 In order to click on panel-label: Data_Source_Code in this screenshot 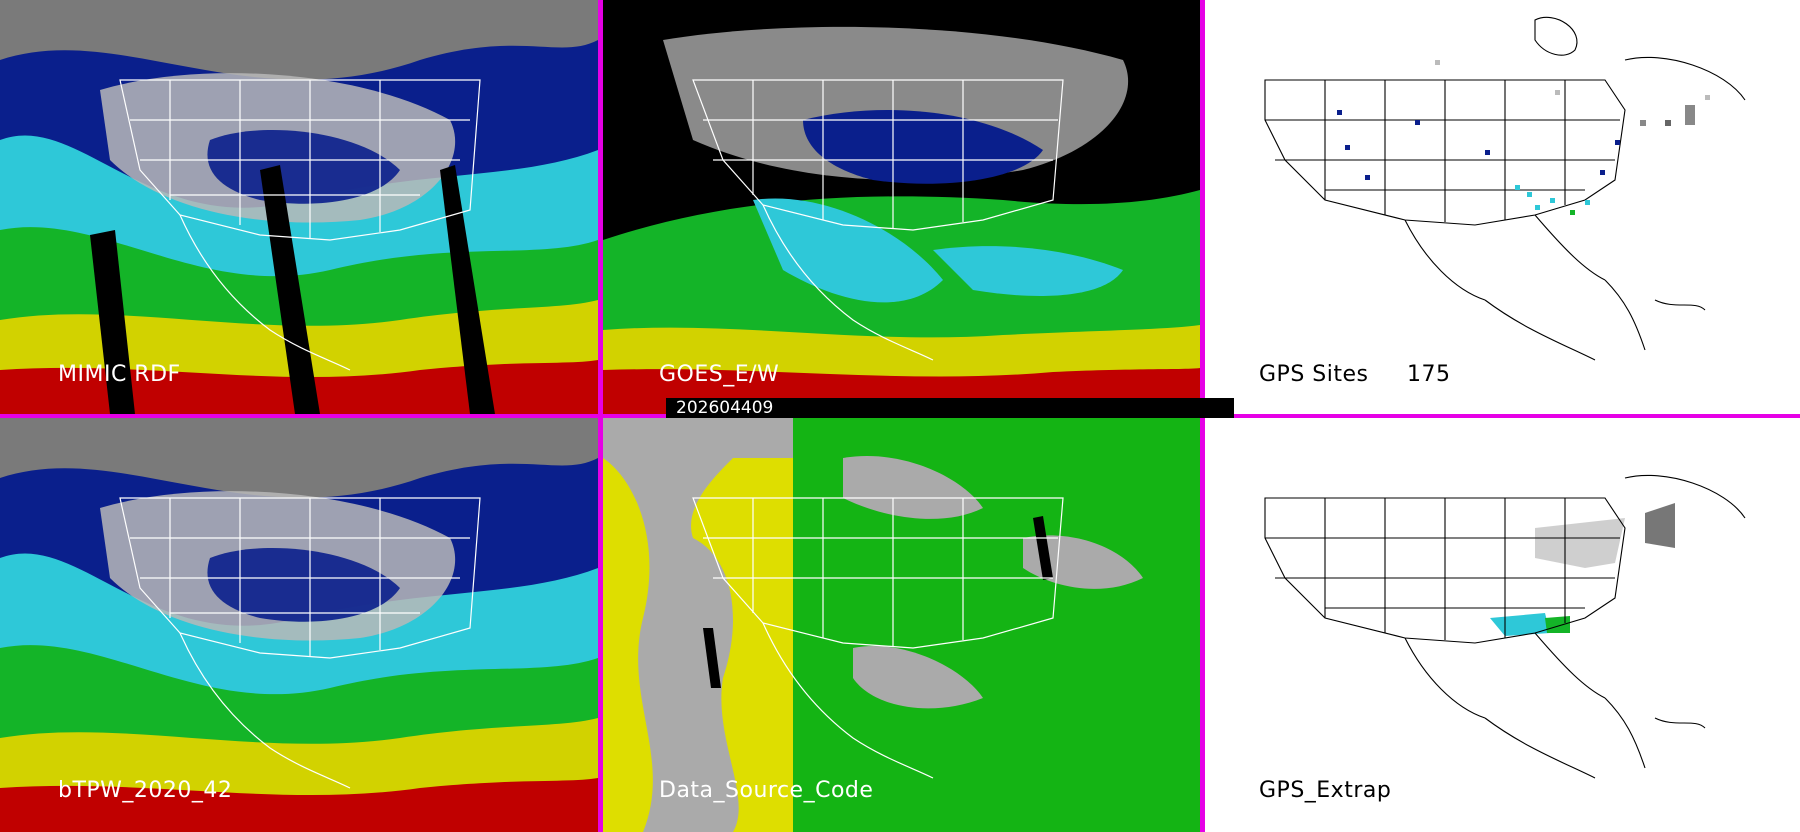, I will do `click(766, 790)`.